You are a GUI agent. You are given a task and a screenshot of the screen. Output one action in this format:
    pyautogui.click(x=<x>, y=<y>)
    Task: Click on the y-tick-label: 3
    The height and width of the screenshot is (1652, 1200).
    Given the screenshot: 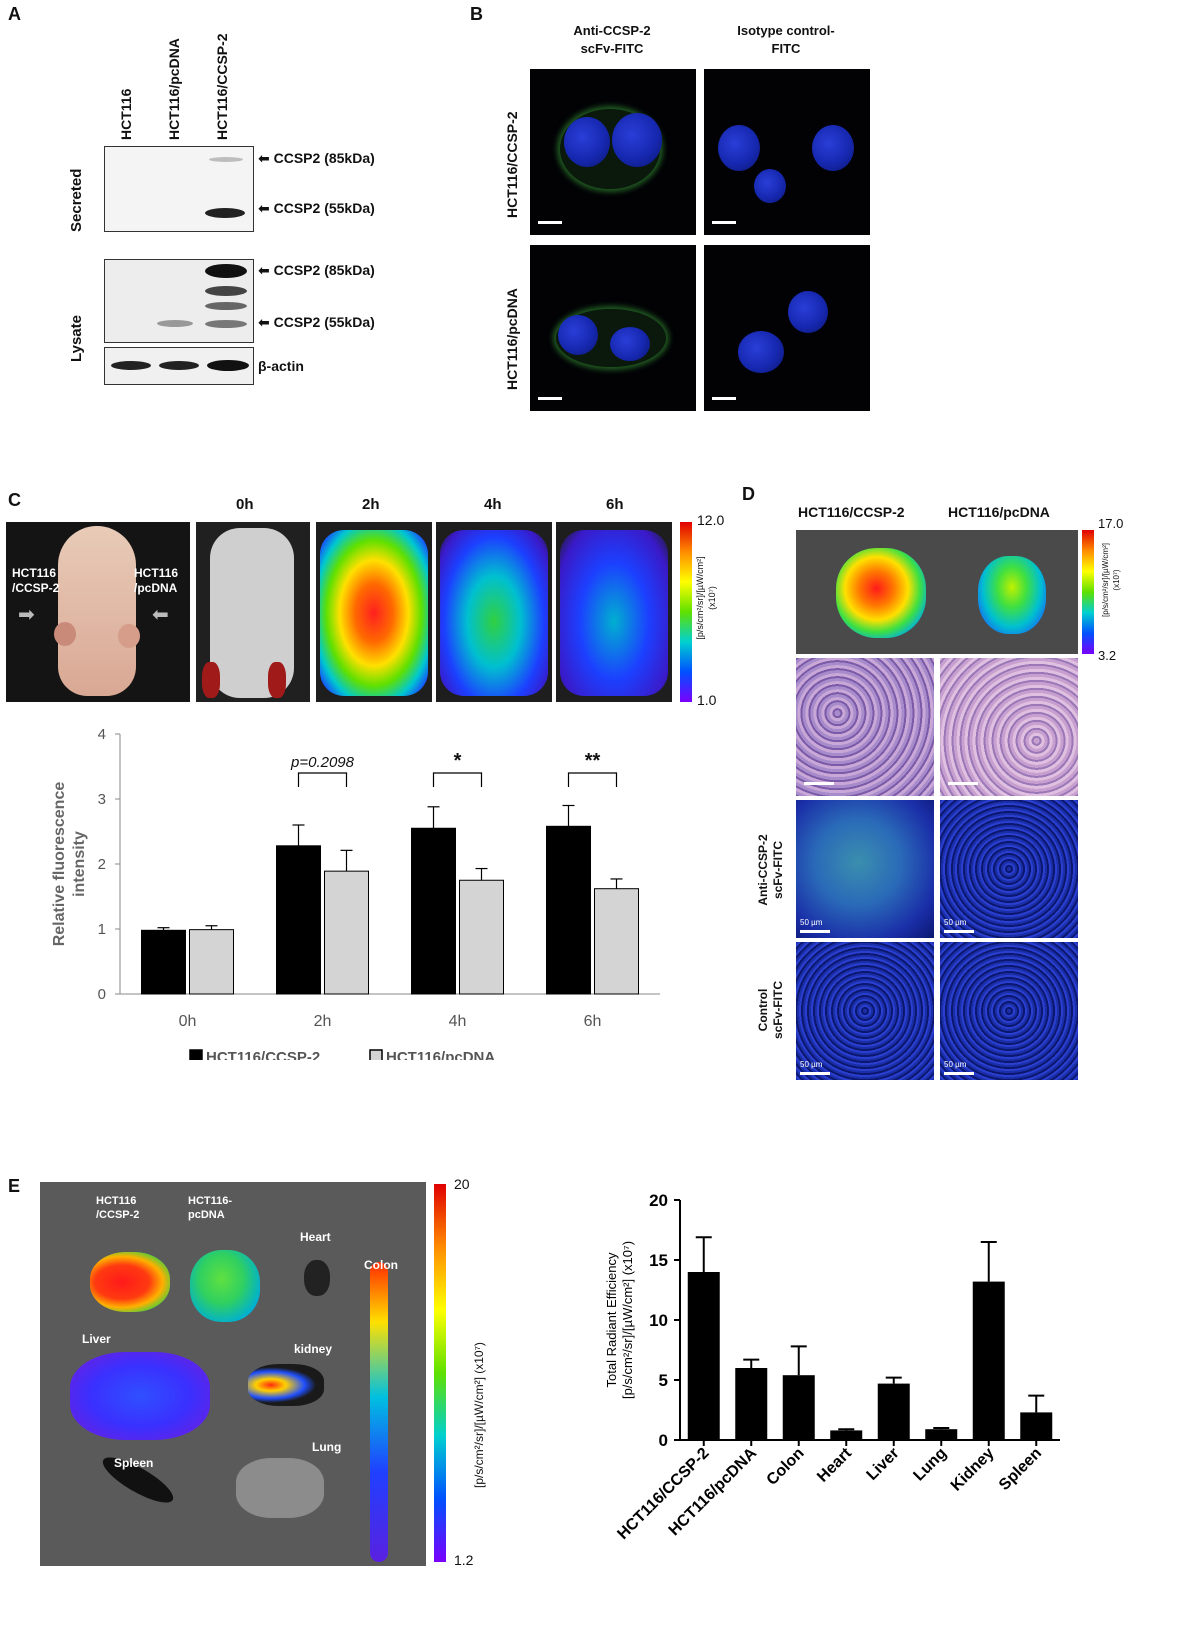 What is the action you would take?
    pyautogui.click(x=102, y=799)
    